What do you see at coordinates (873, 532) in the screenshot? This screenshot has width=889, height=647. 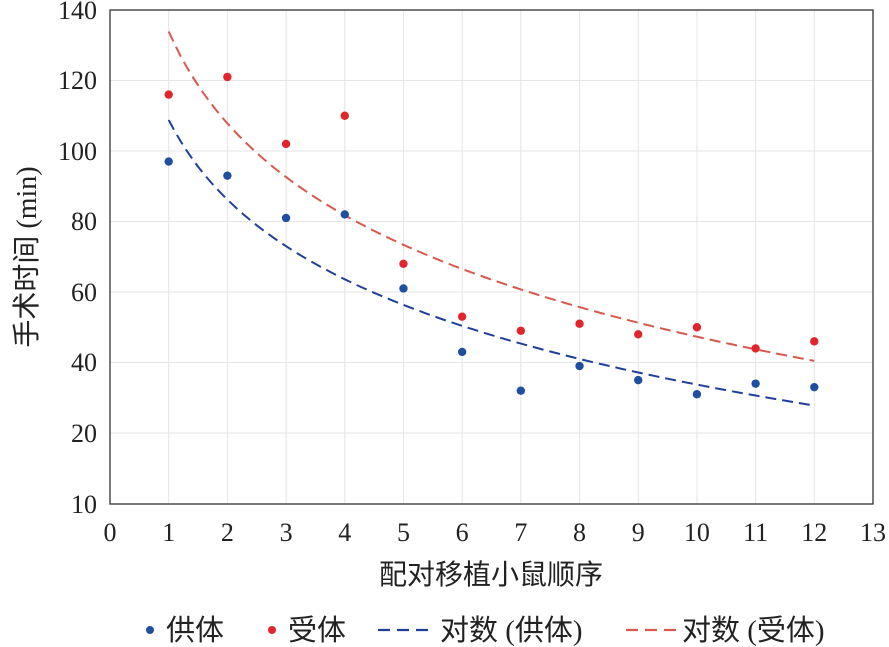 I see `x-tick-label: 13` at bounding box center [873, 532].